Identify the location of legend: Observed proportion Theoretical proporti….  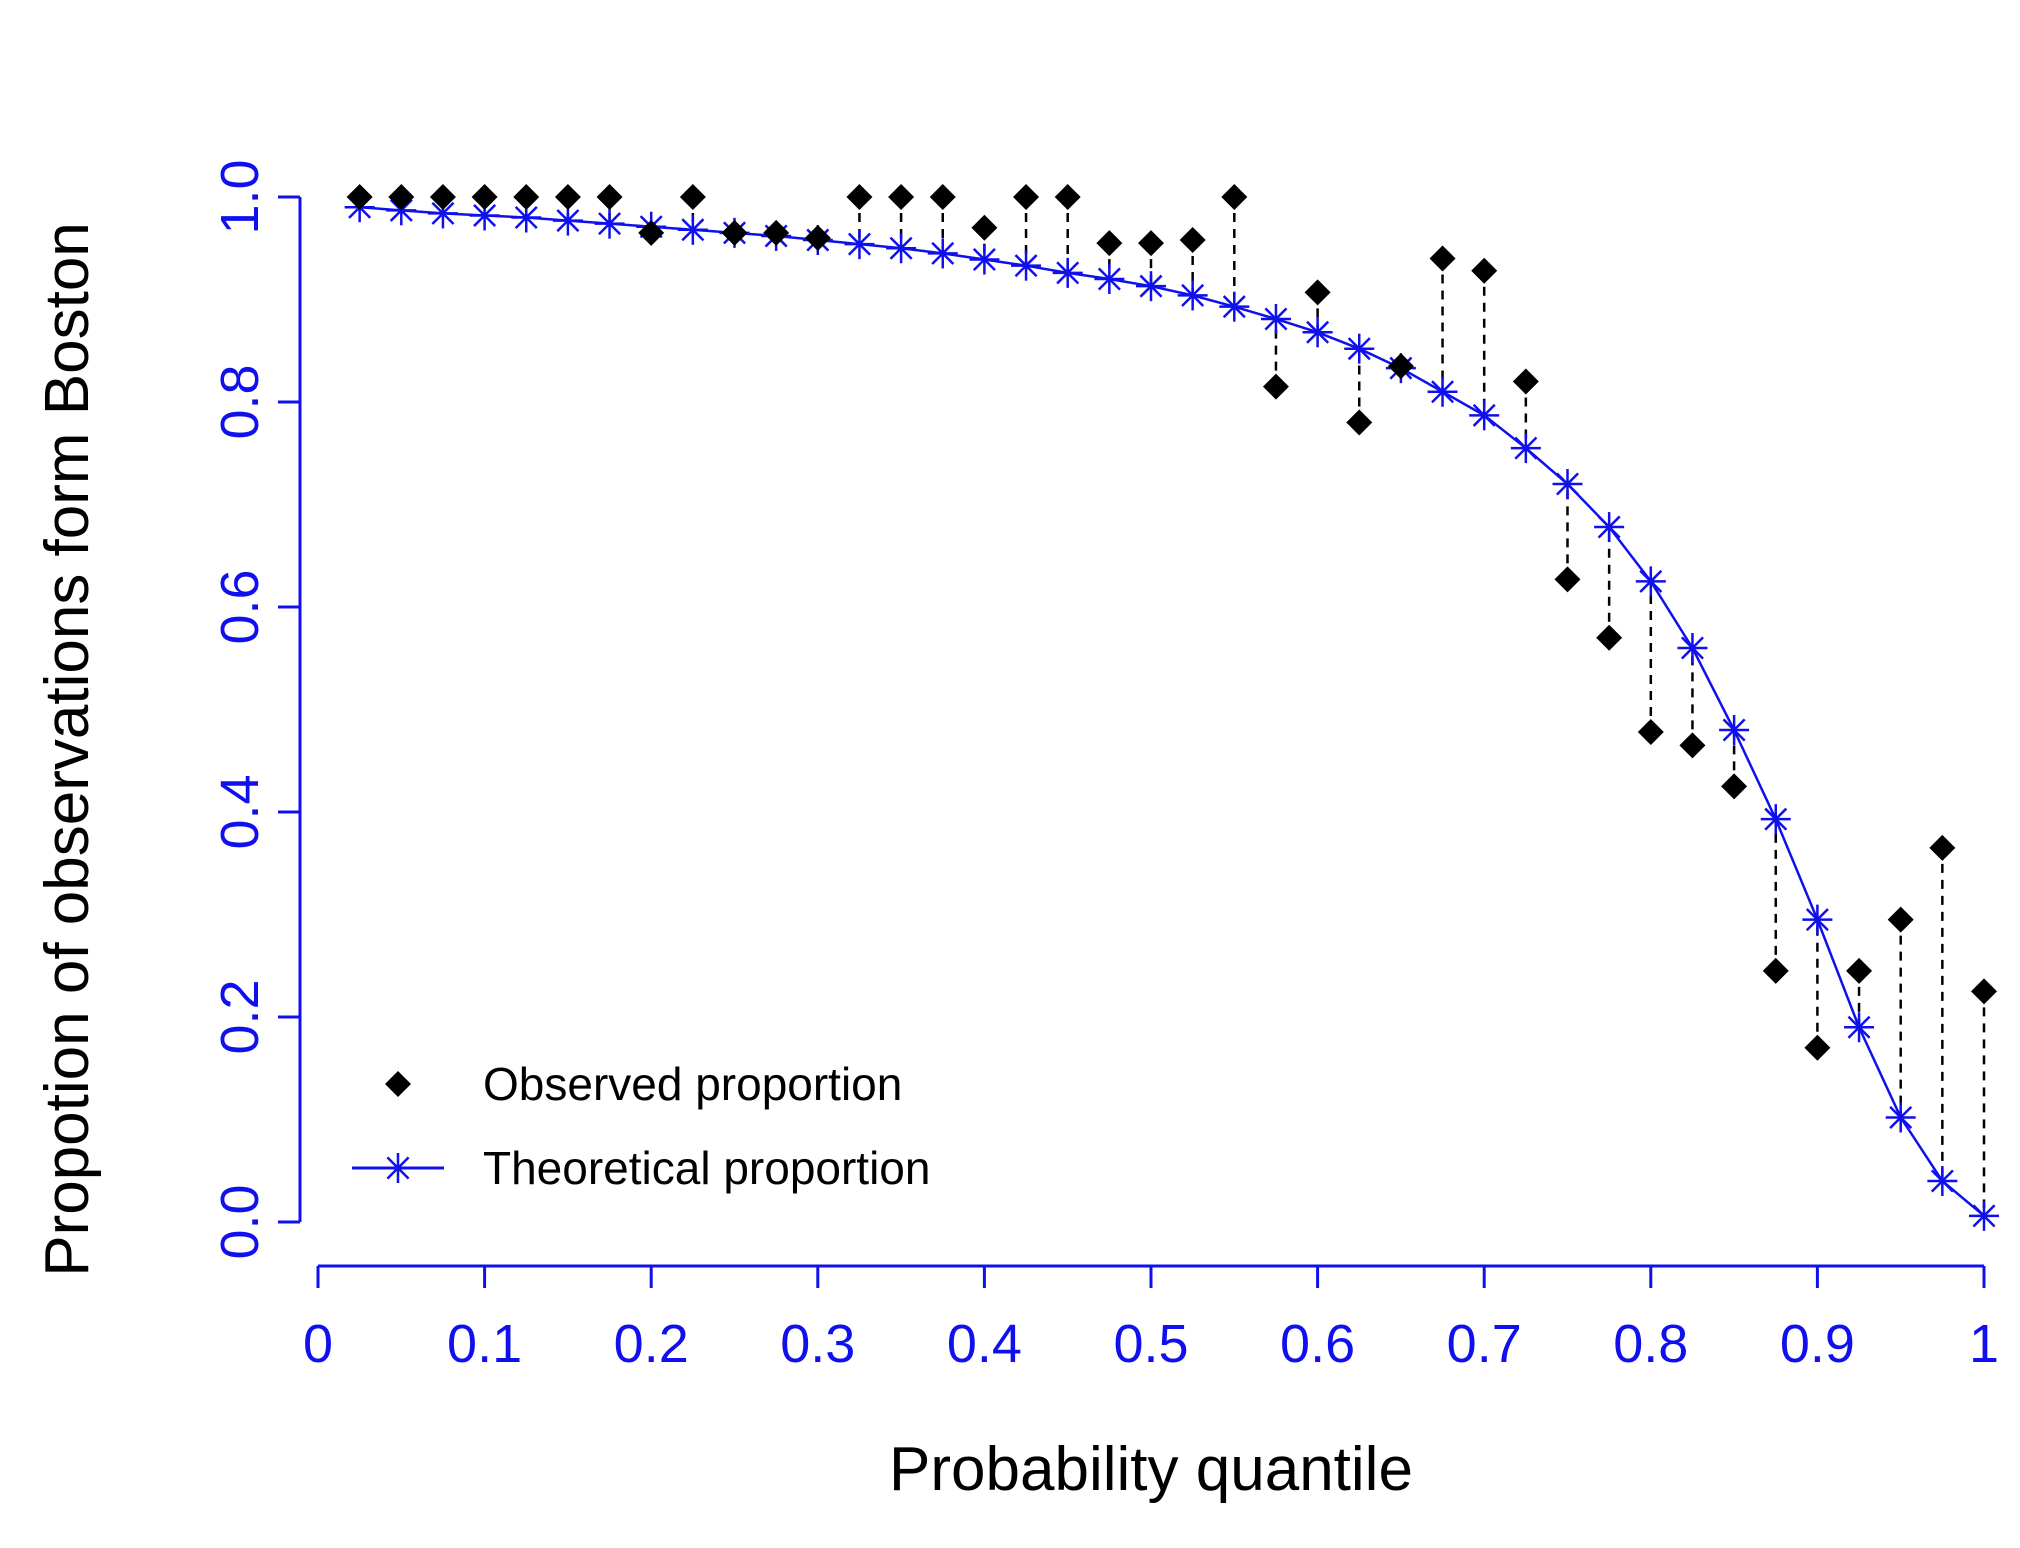
(641, 1126).